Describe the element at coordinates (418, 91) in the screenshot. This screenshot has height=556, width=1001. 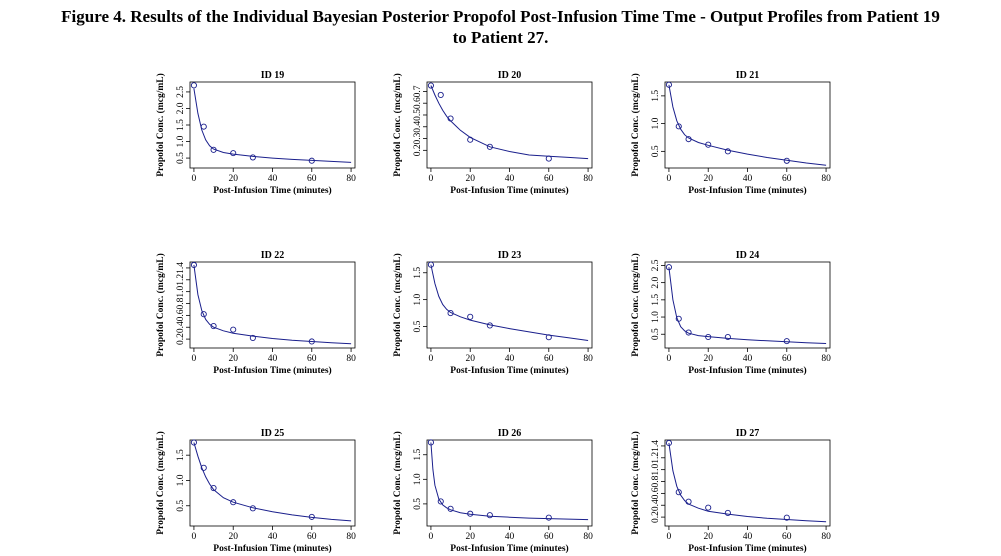
I see `chart-2-ytick-label: 0.7` at that location.